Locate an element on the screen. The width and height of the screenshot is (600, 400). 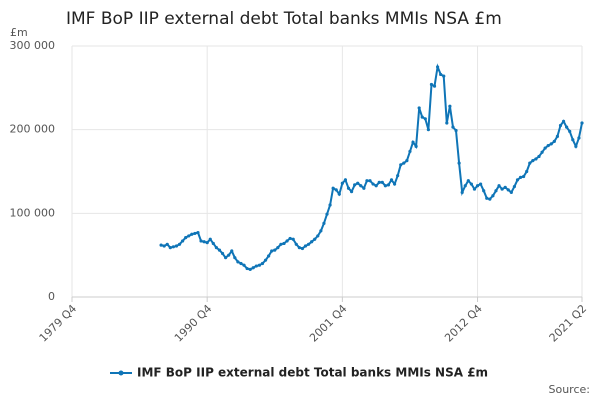
y-axis-unit: £m is located at coordinates (19, 32).